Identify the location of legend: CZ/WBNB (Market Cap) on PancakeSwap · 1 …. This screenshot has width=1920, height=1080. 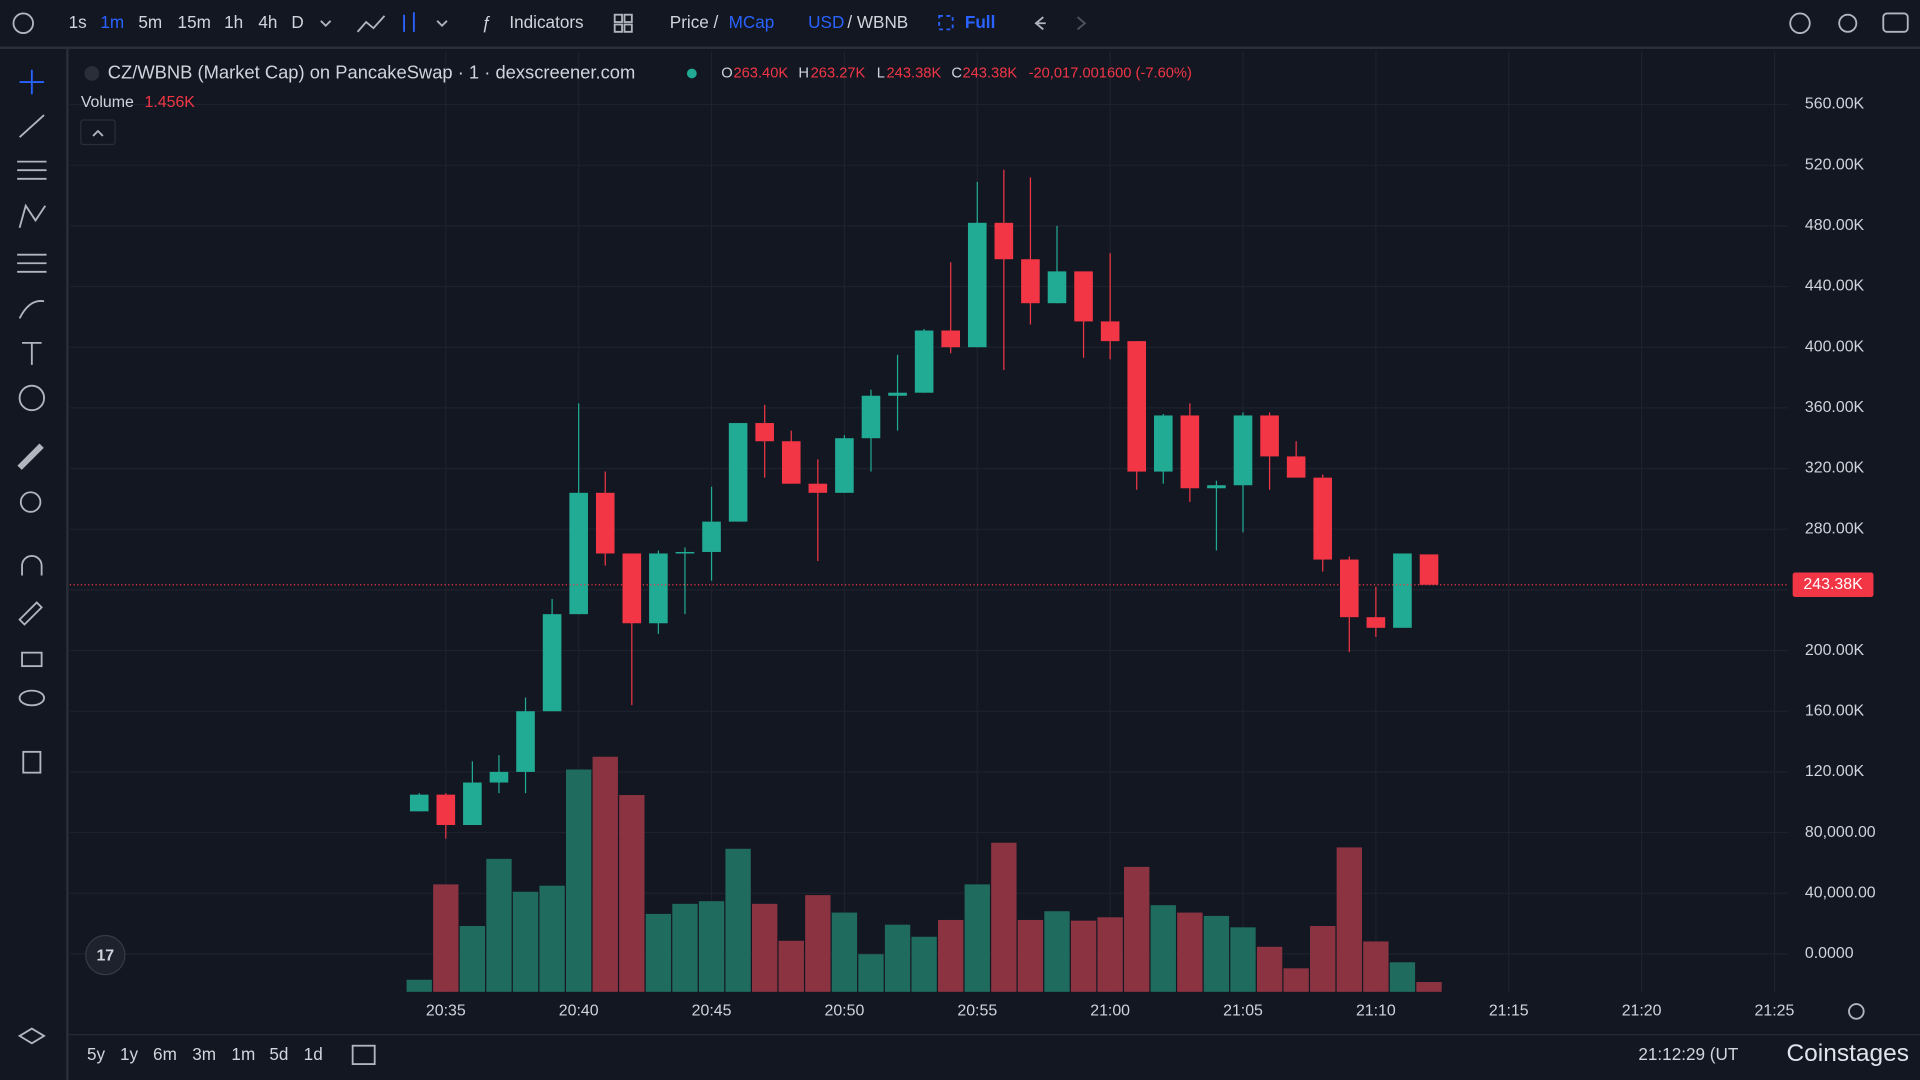
(636, 103).